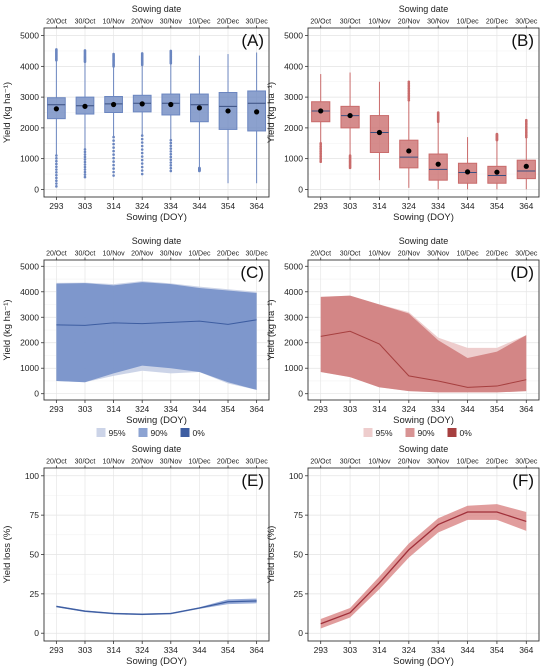 Image resolution: width=550 pixels, height=668 pixels. Describe the element at coordinates (384, 433) in the screenshot. I see `legend-label: 95%` at that location.